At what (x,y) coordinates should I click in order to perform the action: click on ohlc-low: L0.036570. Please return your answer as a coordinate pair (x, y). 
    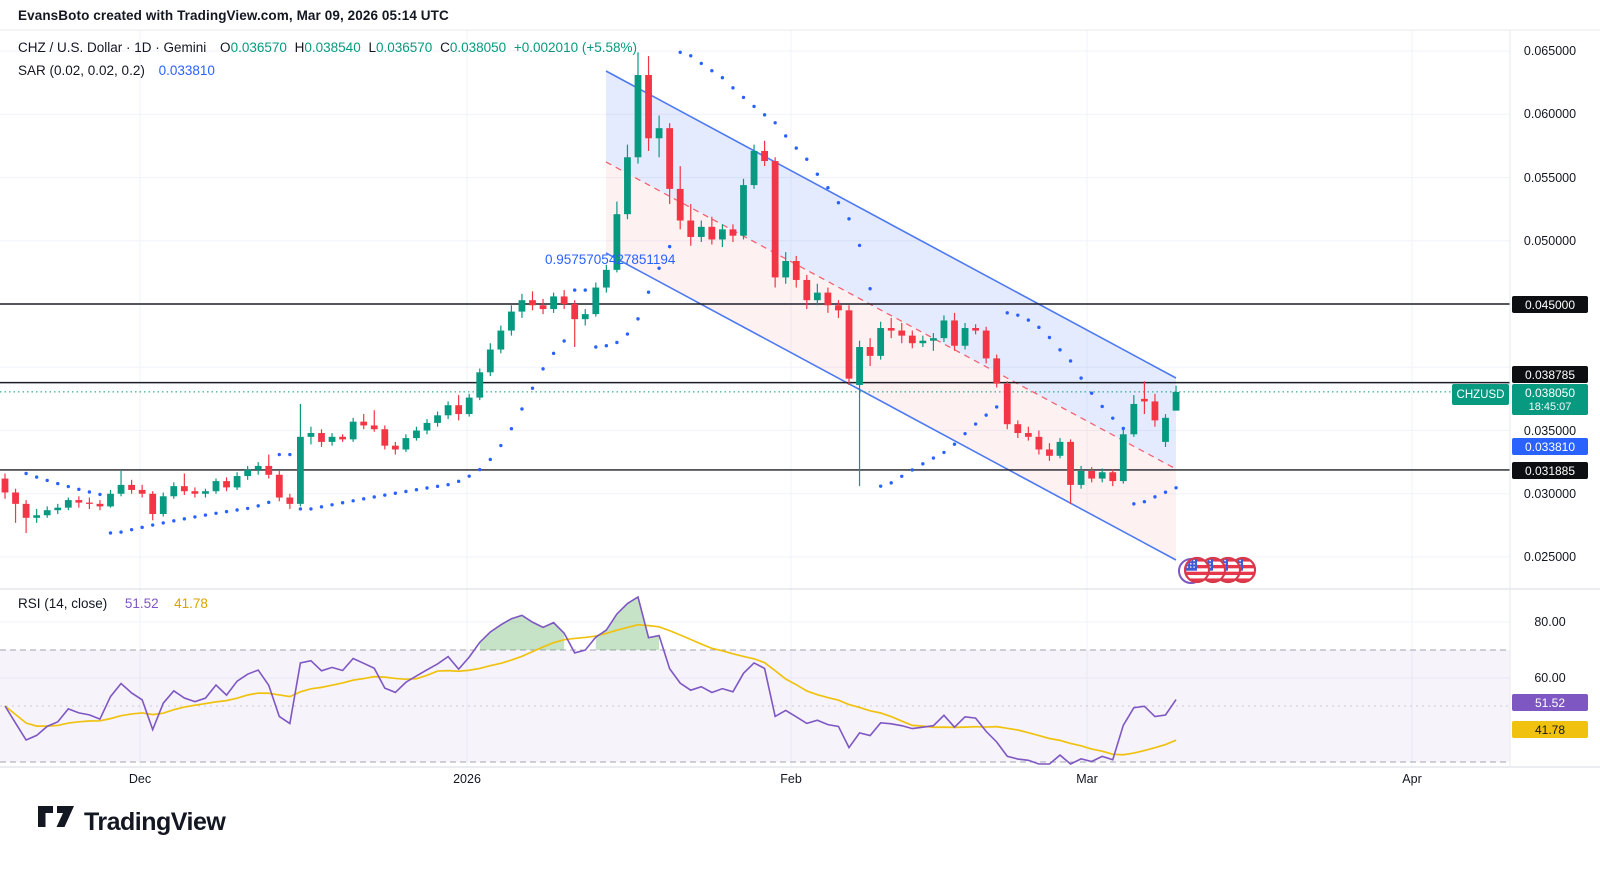
    Looking at the image, I should click on (400, 47).